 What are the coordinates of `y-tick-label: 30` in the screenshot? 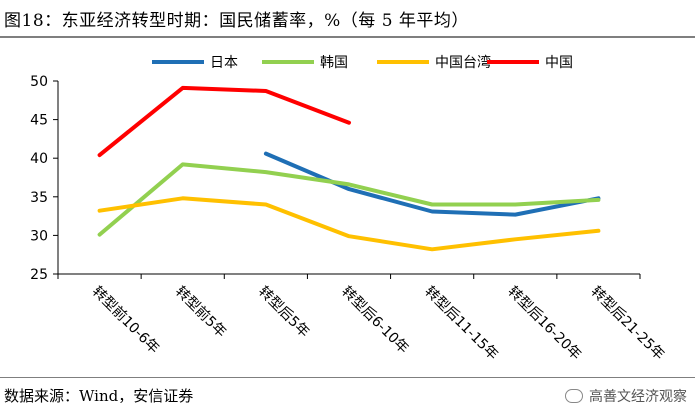 It's located at (39, 236).